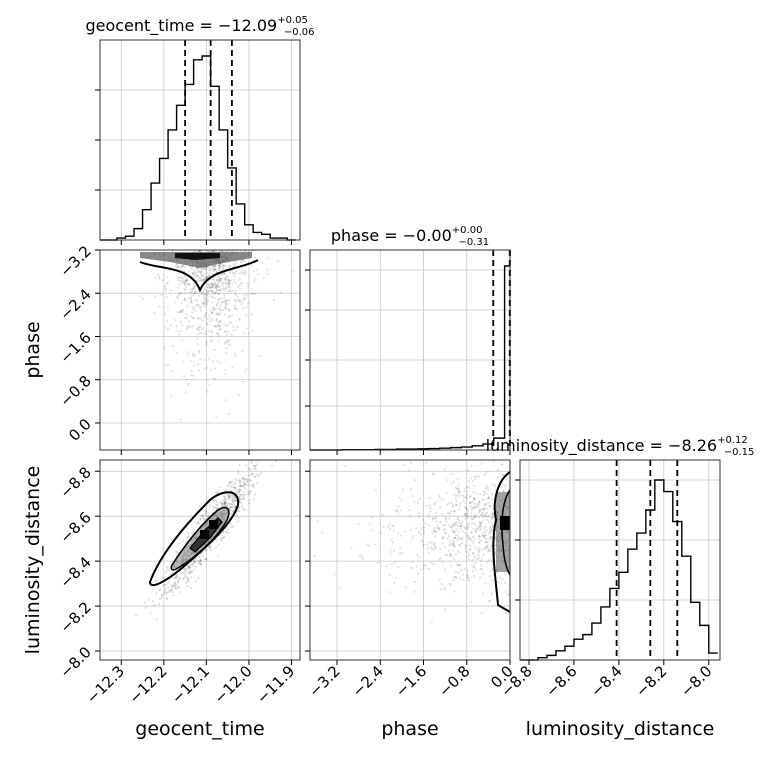  What do you see at coordinates (233, 684) in the screenshot?
I see `x-tick-label: −12.0` at bounding box center [233, 684].